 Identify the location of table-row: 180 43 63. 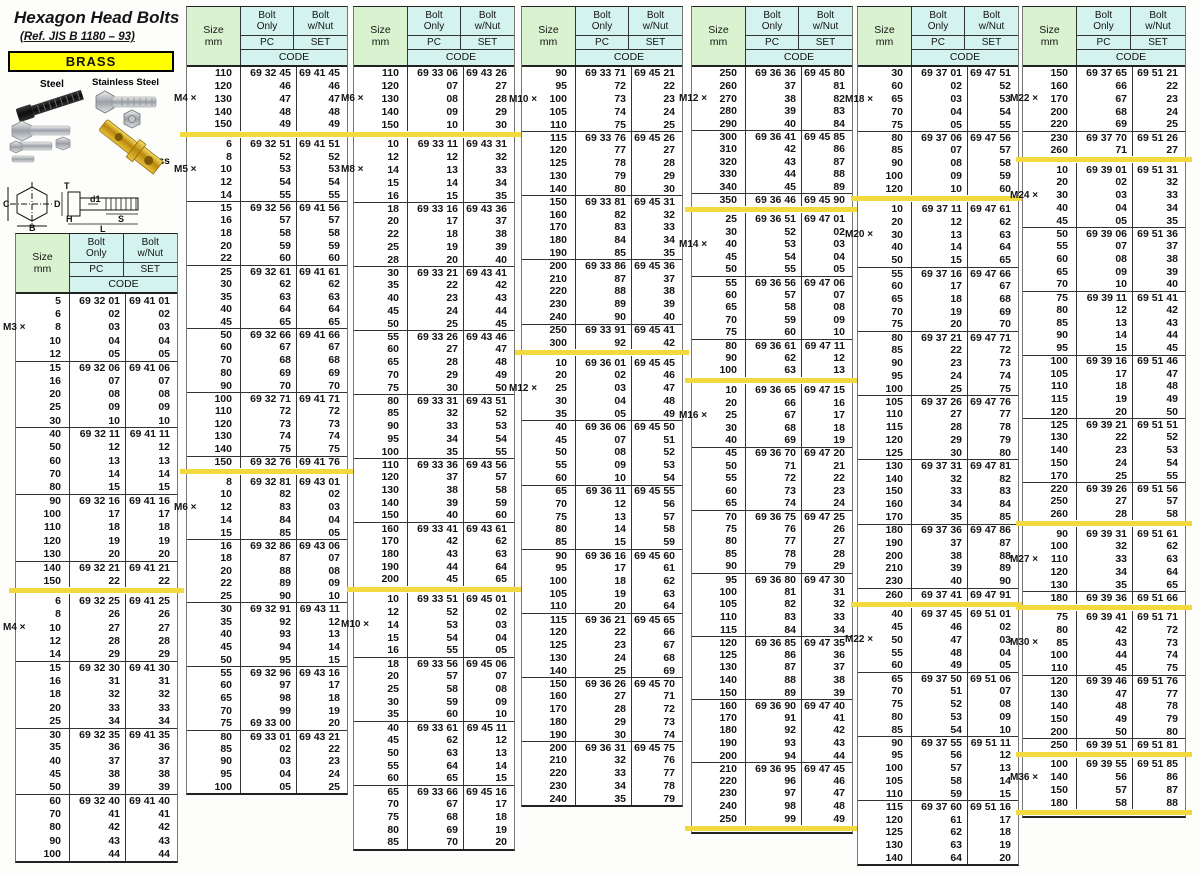
(434, 554).